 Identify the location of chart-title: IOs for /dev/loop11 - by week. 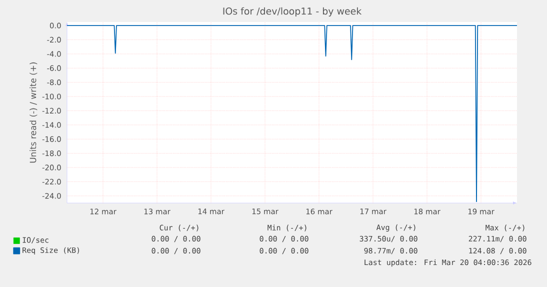
(292, 11).